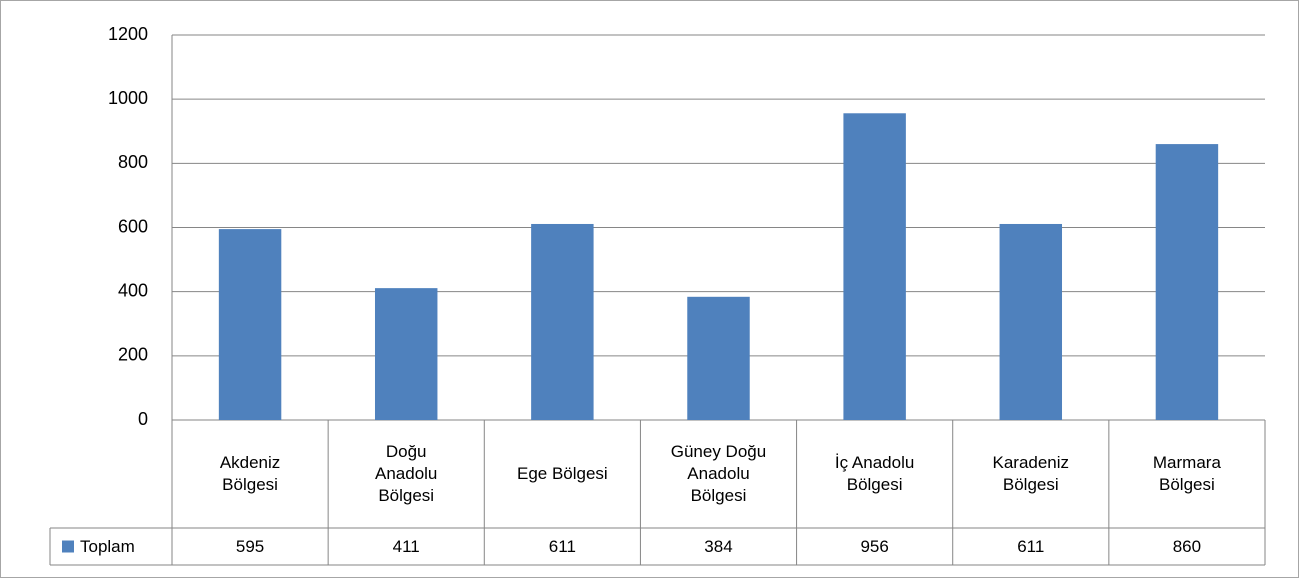 This screenshot has height=578, width=1299. What do you see at coordinates (128, 98) in the screenshot?
I see `y-tick-label: 1000` at bounding box center [128, 98].